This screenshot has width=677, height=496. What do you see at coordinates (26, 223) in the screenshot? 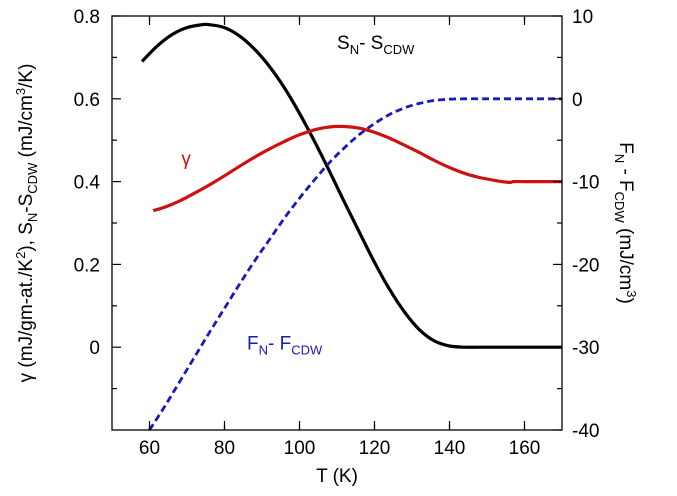
I see `y-axis-left-title: γ (mJ/gm-at./K2), SN-SCDW (mJ/cm3/K)` at bounding box center [26, 223].